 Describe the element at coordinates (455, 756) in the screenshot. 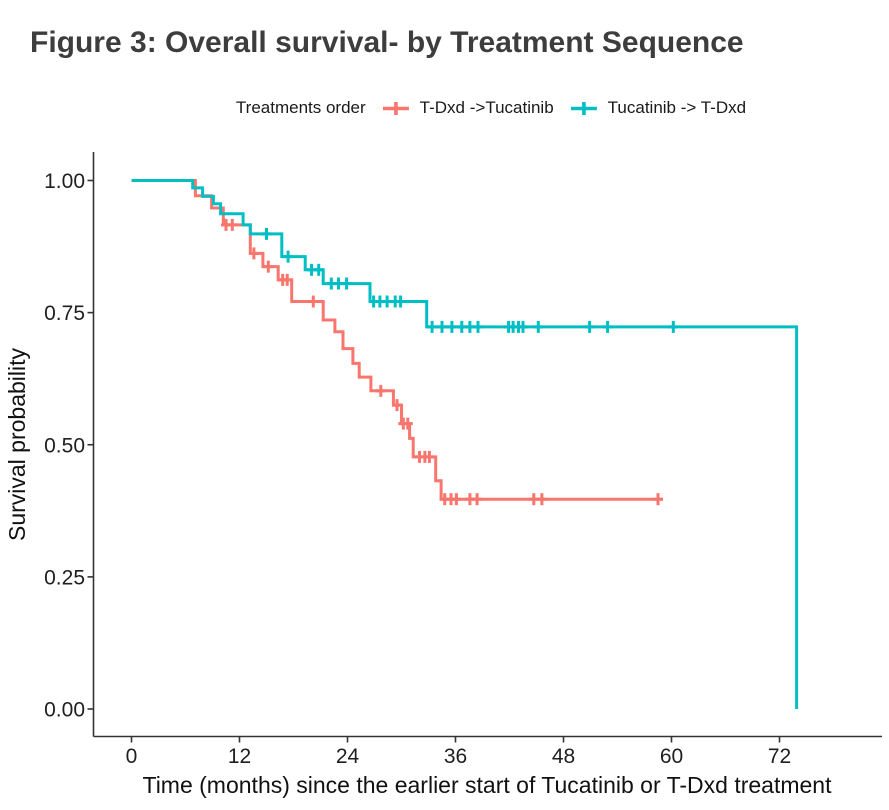

I see `x-tick-label: 36` at that location.